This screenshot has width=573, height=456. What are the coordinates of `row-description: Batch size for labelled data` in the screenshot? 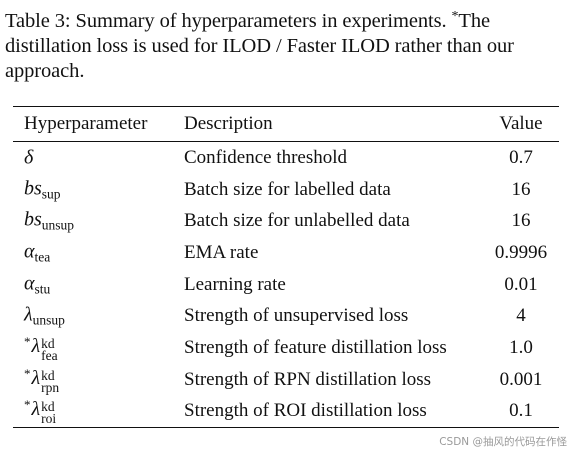 It's located at (287, 189).